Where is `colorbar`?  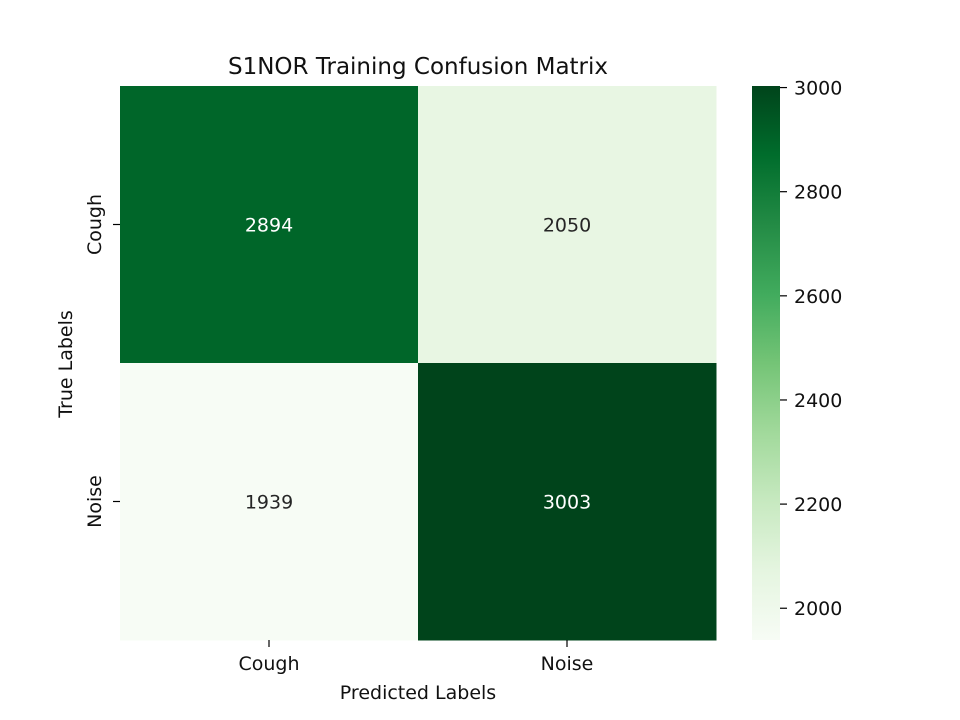 colorbar is located at coordinates (766, 363).